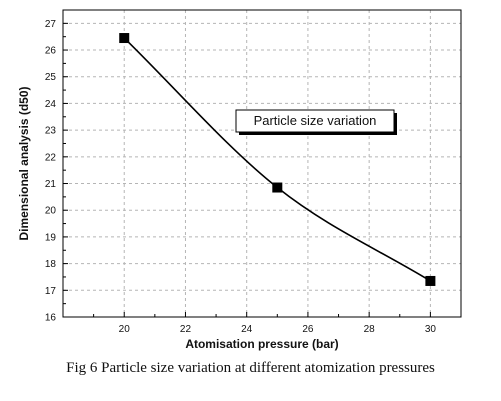 Image resolution: width=501 pixels, height=401 pixels. Describe the element at coordinates (308, 329) in the screenshot. I see `x-tick-label: 26` at that location.